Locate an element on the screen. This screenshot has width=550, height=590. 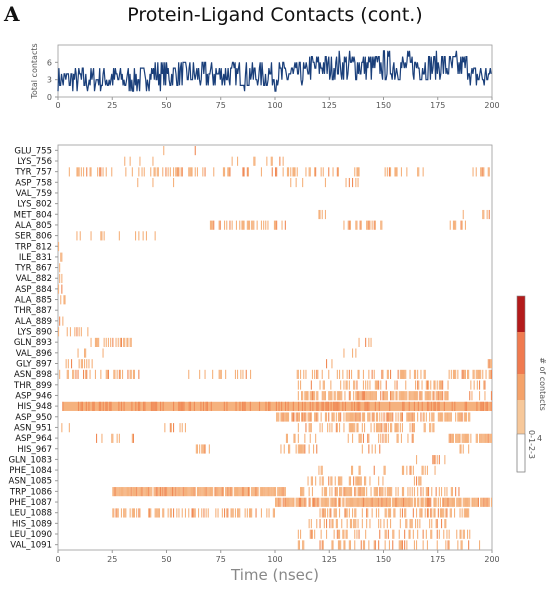
heat-x-tick-label: 200 is located at coordinates (491, 559).